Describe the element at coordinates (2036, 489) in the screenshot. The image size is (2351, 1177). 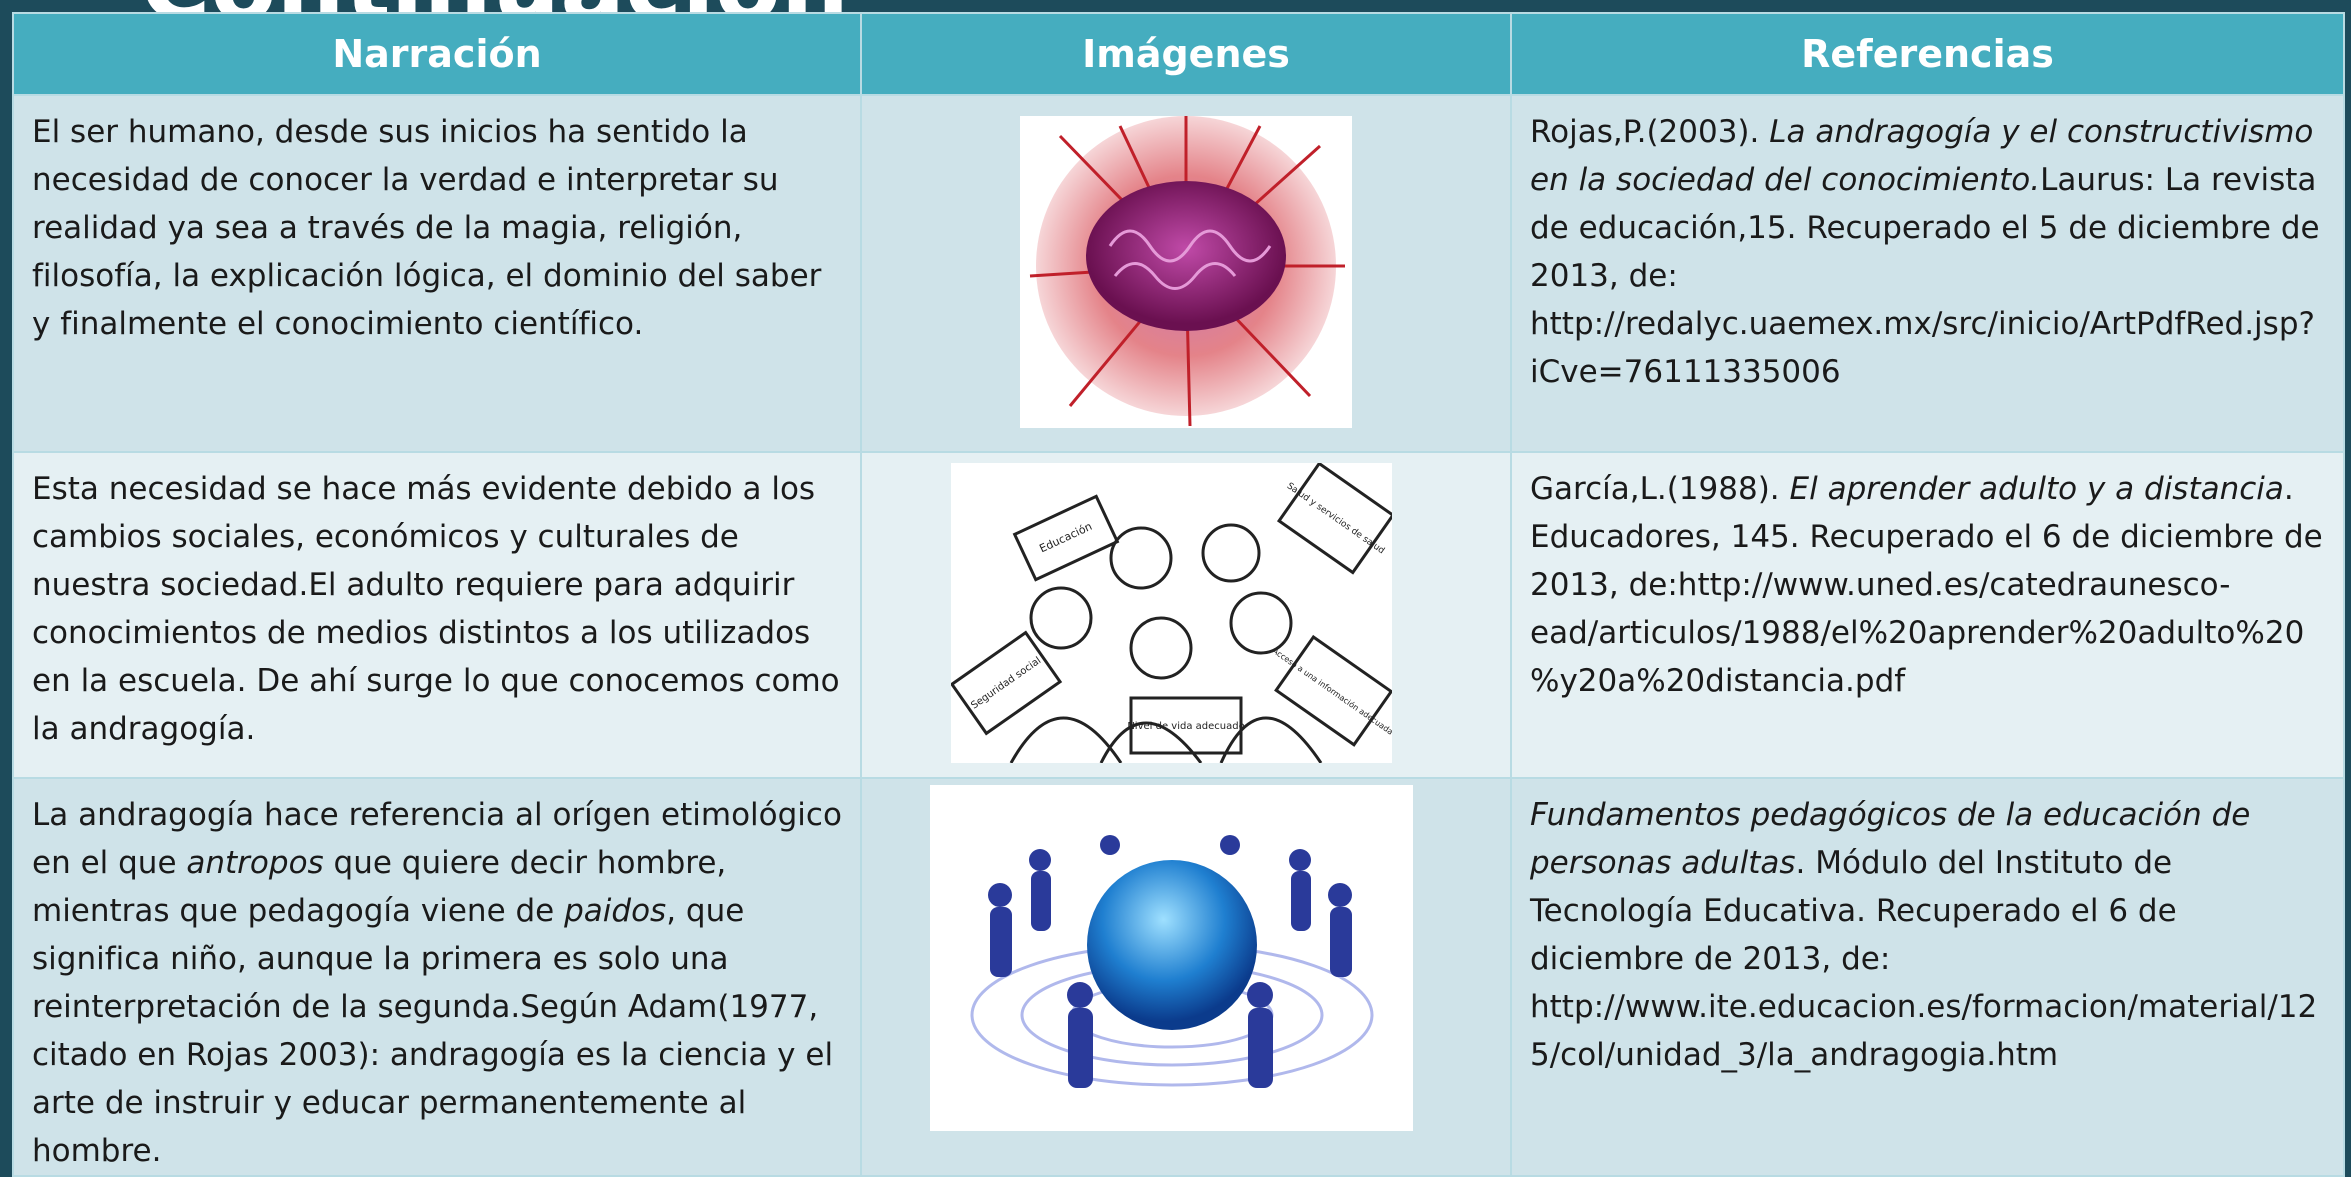
I see `italic-text: El aprender adulto y a distancia` at that location.